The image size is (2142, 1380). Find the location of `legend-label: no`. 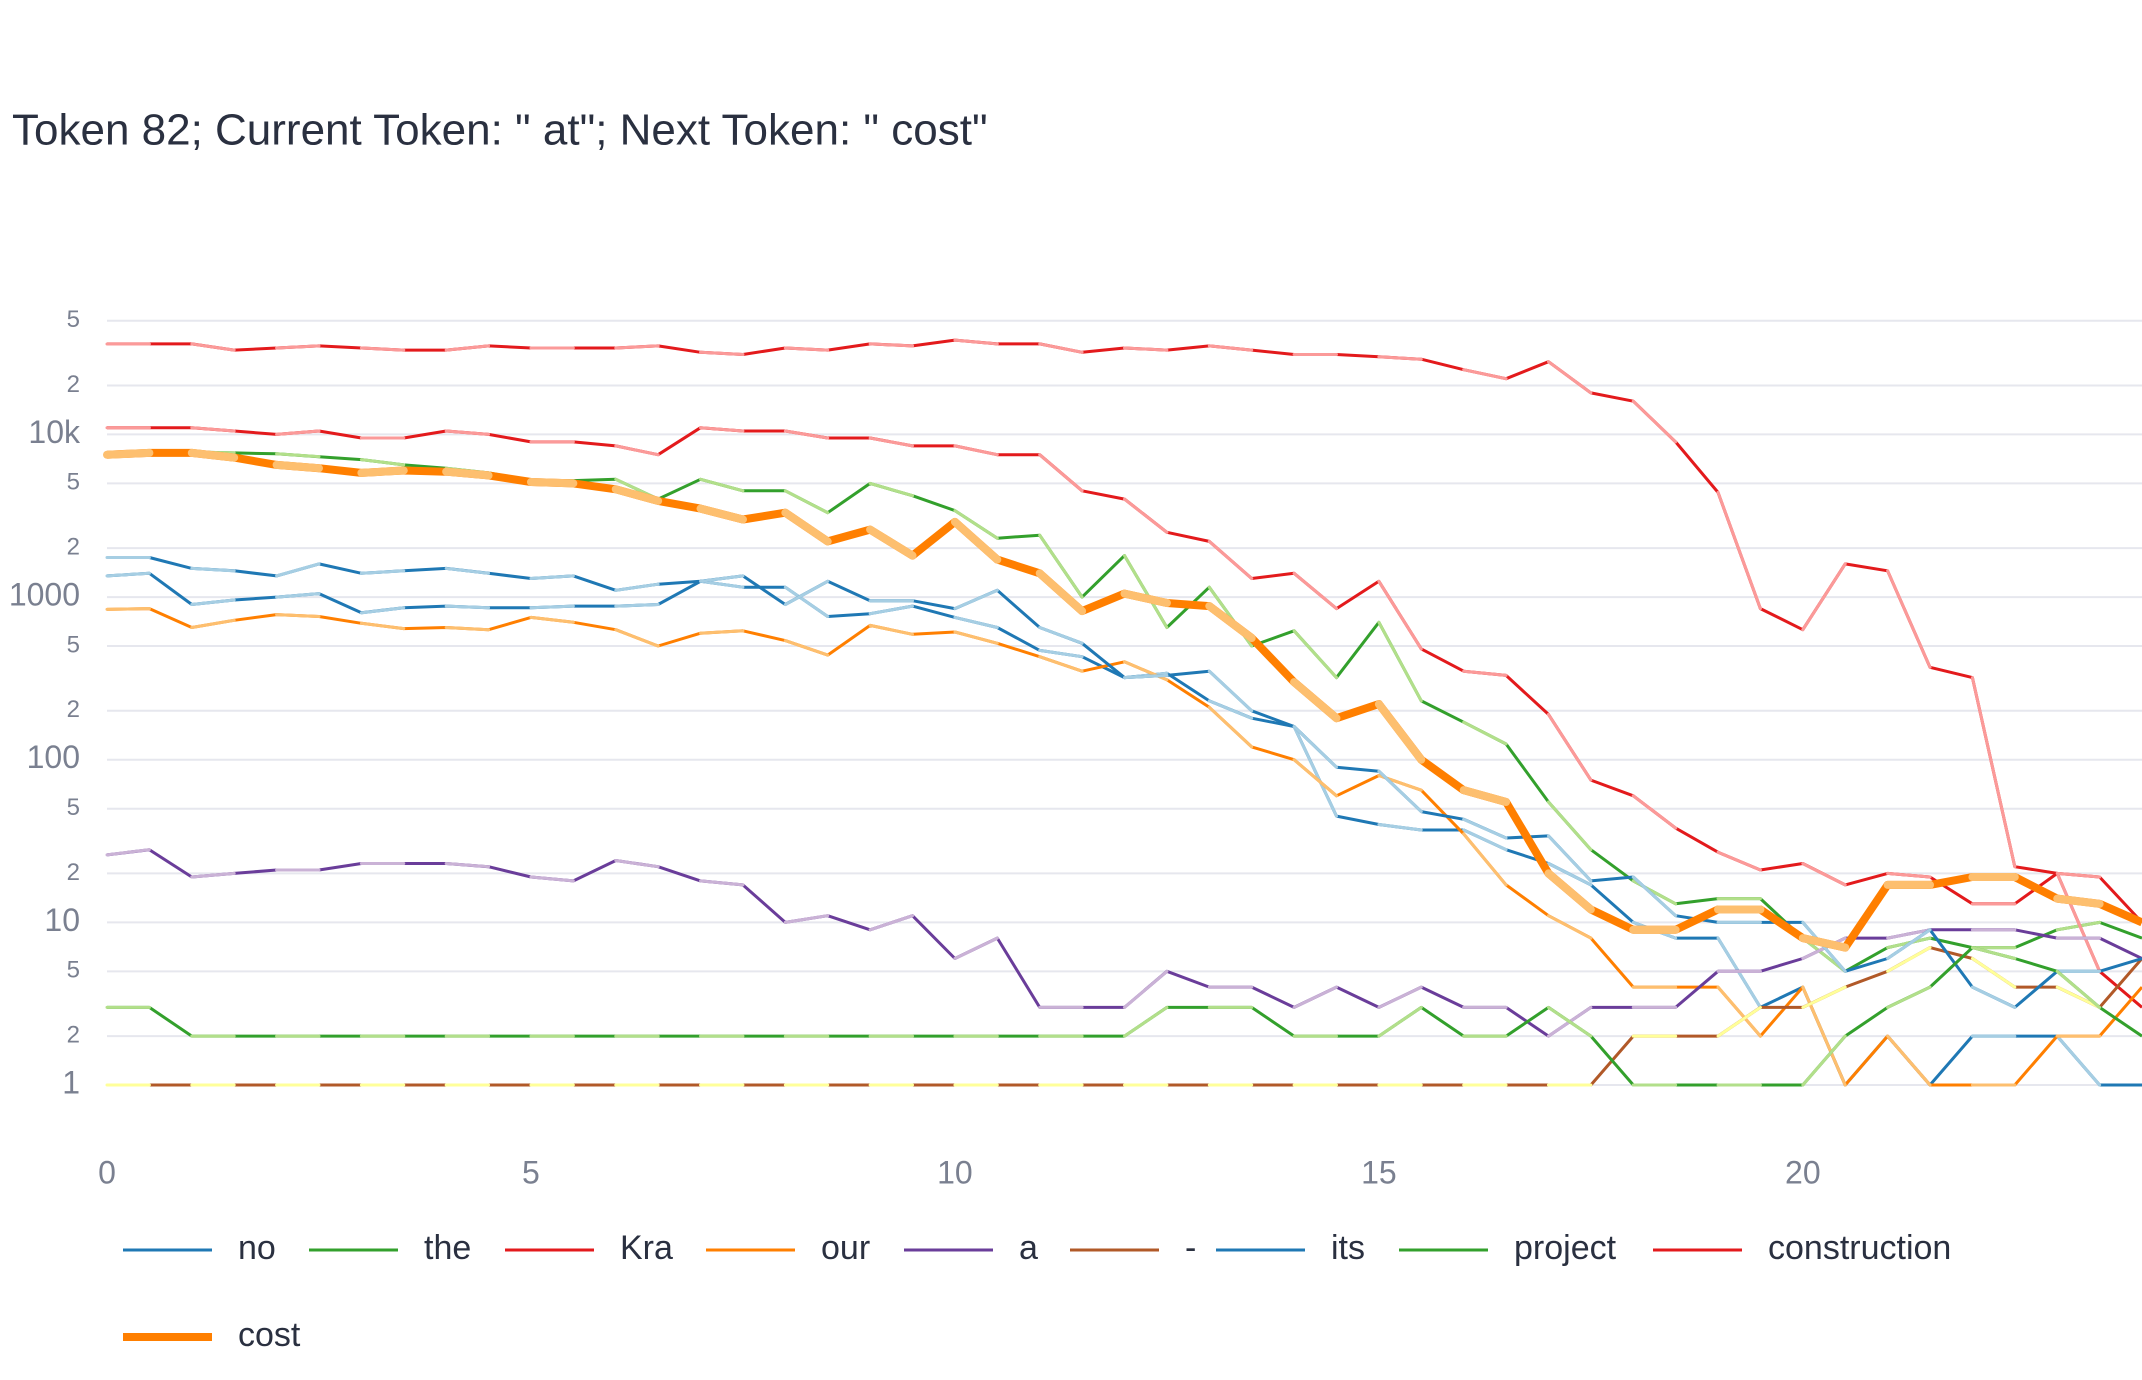

legend-label: no is located at coordinates (257, 1248).